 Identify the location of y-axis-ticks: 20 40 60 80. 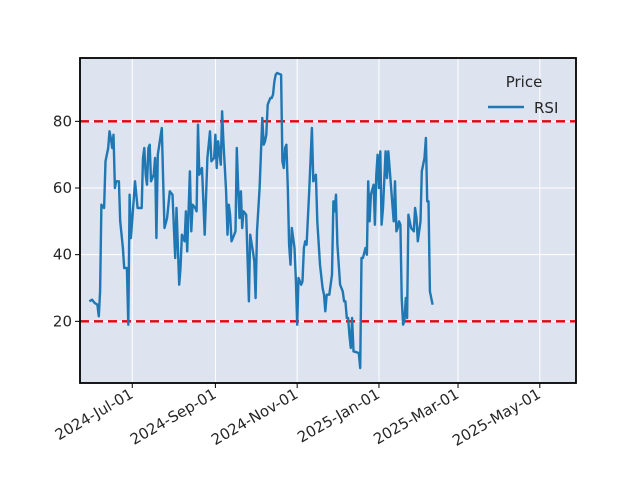
(66, 221).